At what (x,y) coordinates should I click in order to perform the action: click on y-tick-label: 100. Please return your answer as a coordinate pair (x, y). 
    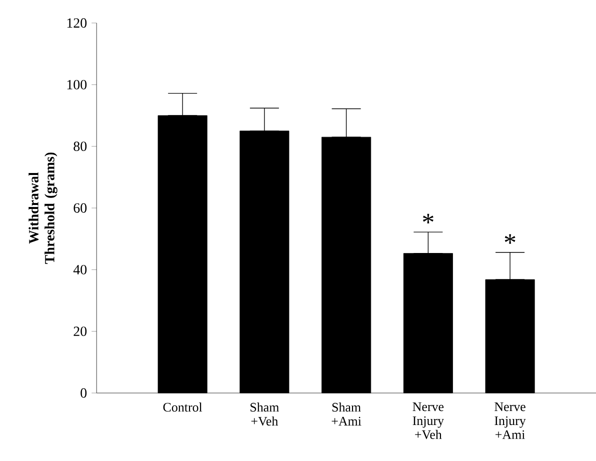
    Looking at the image, I should click on (77, 85).